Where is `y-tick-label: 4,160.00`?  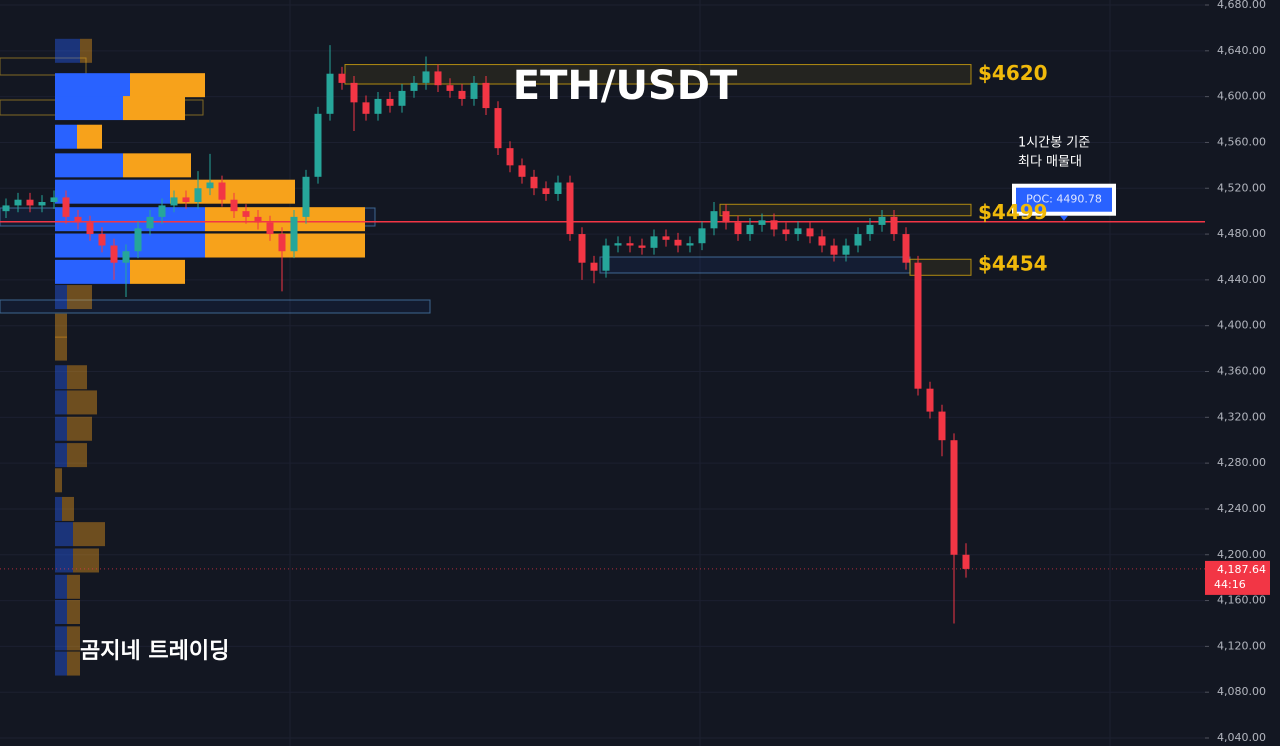 y-tick-label: 4,160.00 is located at coordinates (1241, 600).